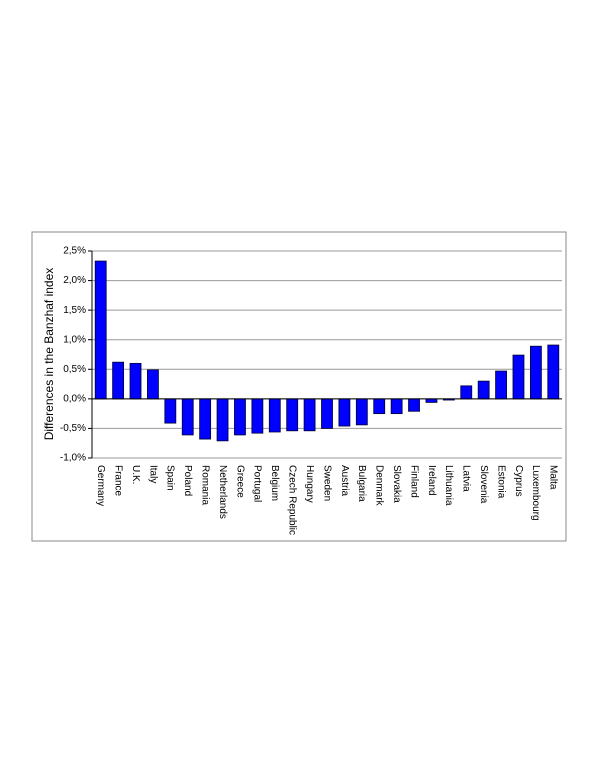 The image size is (599, 776). What do you see at coordinates (73, 428) in the screenshot?
I see `y-tick-label: -0,5%` at bounding box center [73, 428].